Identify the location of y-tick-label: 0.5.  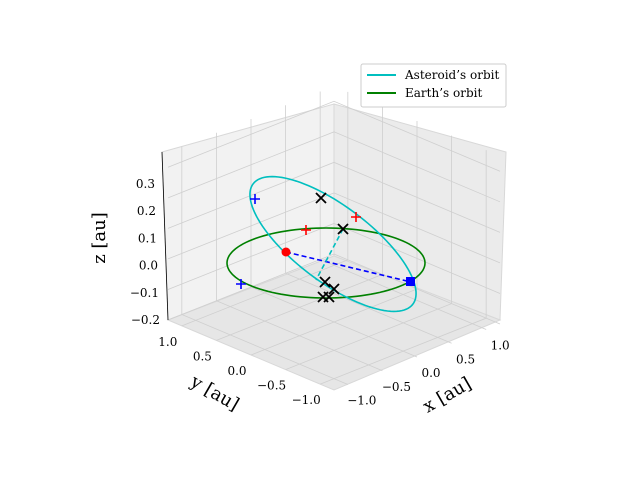
(202, 356).